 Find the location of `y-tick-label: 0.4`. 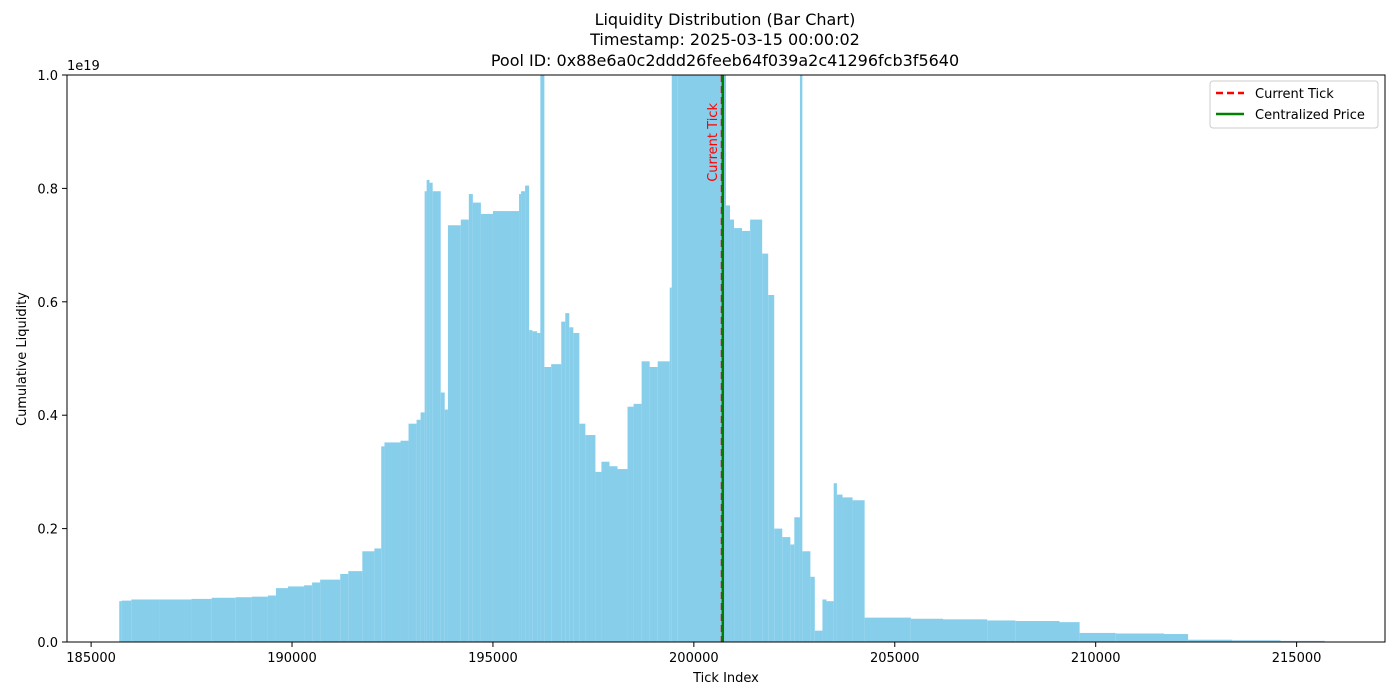

y-tick-label: 0.4 is located at coordinates (47, 416).